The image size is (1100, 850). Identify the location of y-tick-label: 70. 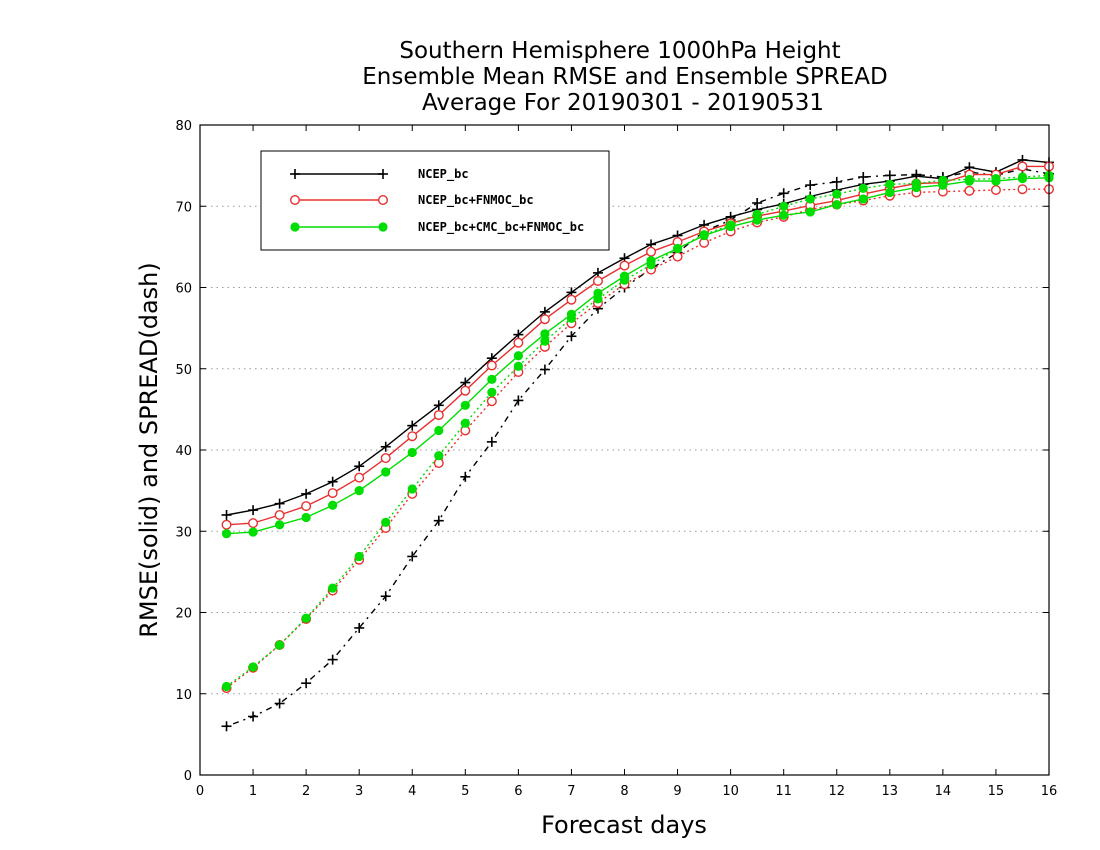
(183, 207).